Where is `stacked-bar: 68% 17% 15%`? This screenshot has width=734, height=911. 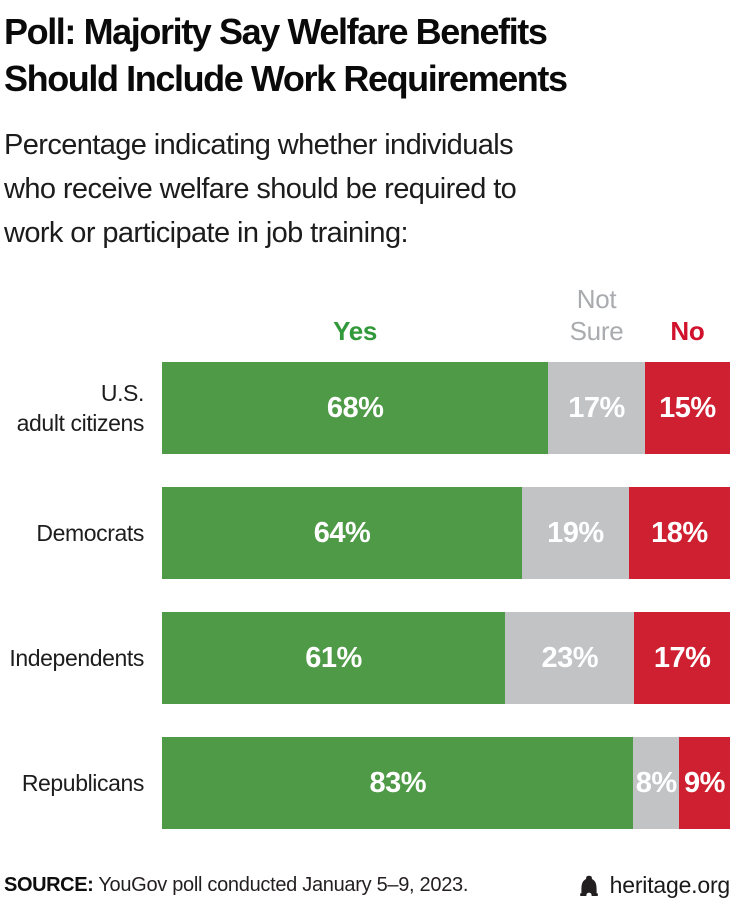
stacked-bar: 68% 17% 15% is located at coordinates (446, 408).